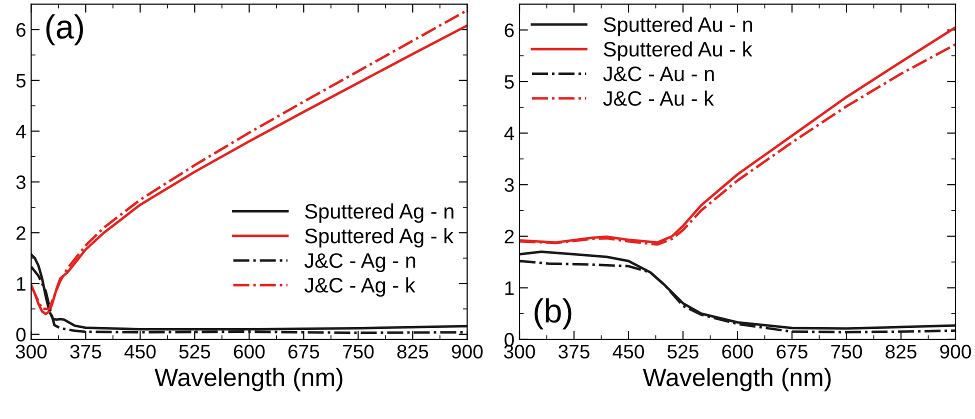  What do you see at coordinates (360, 262) in the screenshot?
I see `legend-label: J&C - Ag - n` at bounding box center [360, 262].